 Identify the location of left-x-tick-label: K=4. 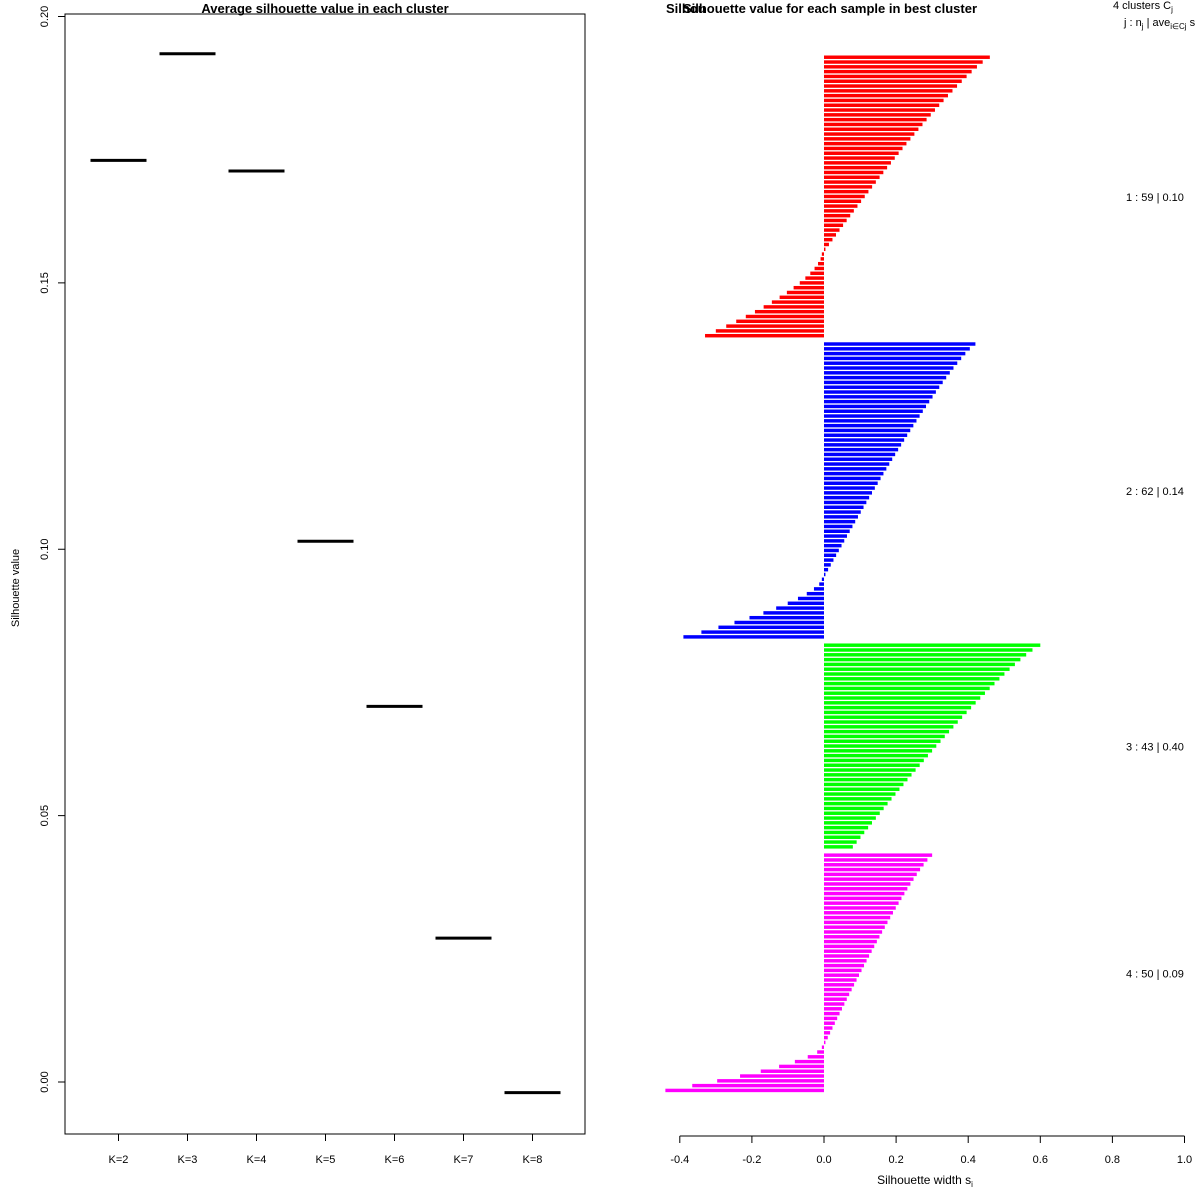
(257, 1160).